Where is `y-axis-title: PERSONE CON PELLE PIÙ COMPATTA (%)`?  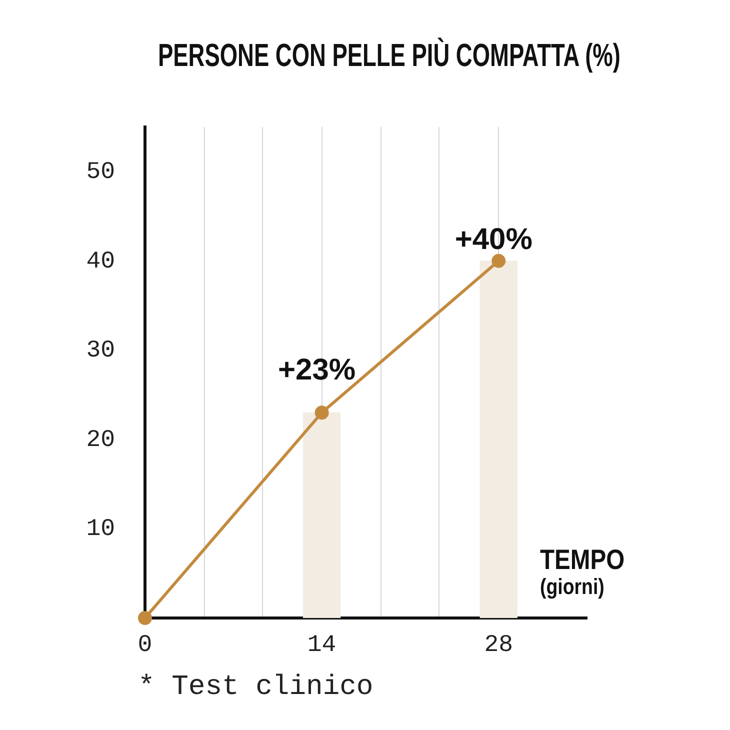
y-axis-title: PERSONE CON PELLE PIÙ COMPATTA (%) is located at coordinates (389, 55).